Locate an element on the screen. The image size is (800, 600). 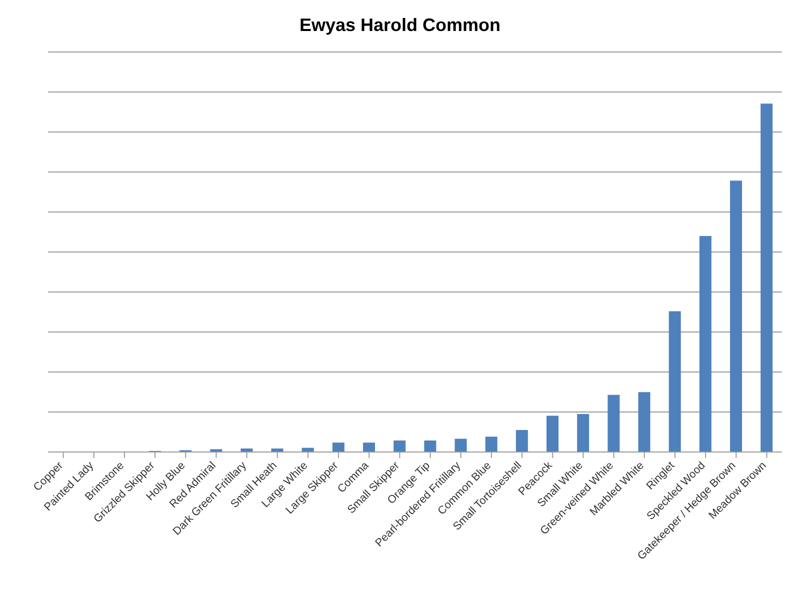
chart-title: Ewyas Harold Common is located at coordinates (400, 25).